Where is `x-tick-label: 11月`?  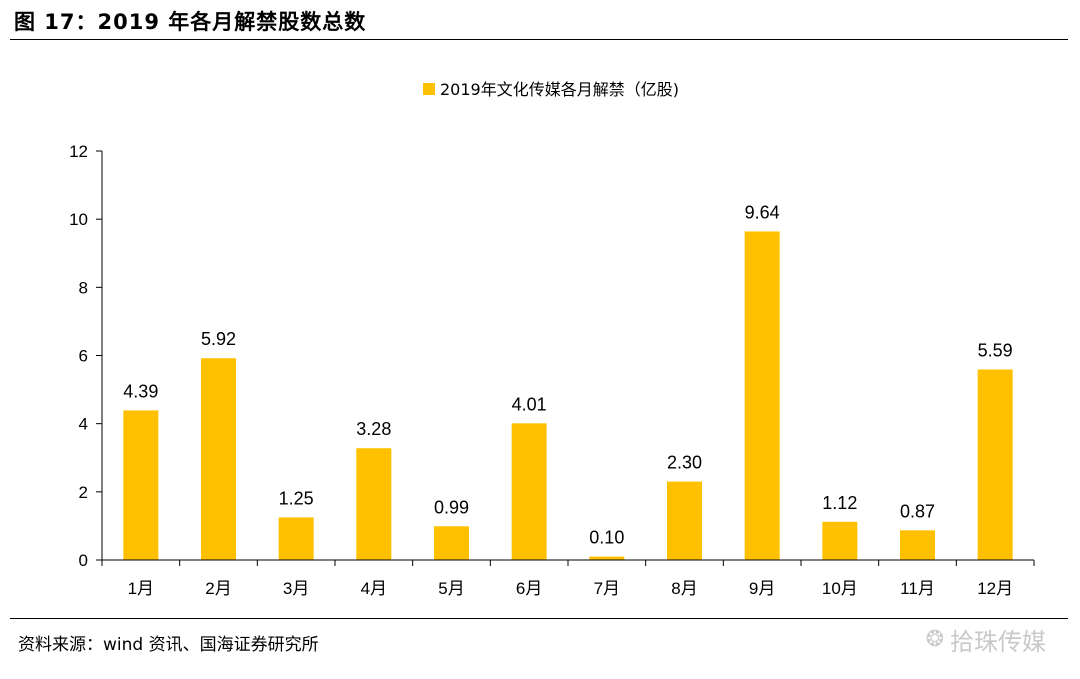 x-tick-label: 11月 is located at coordinates (917, 588).